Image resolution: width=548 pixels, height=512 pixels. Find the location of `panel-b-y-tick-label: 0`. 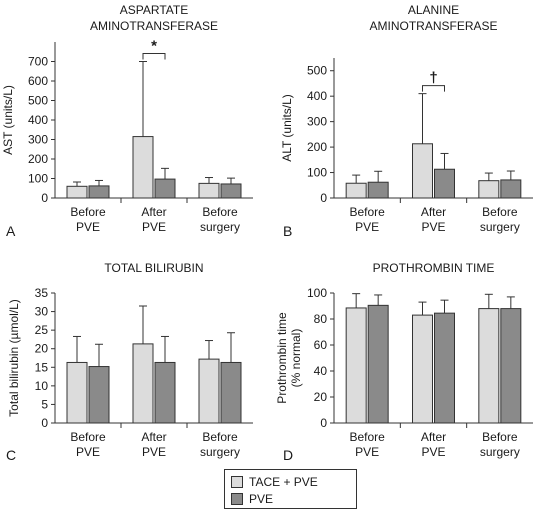

panel-b-y-tick-label: 0 is located at coordinates (323, 198).